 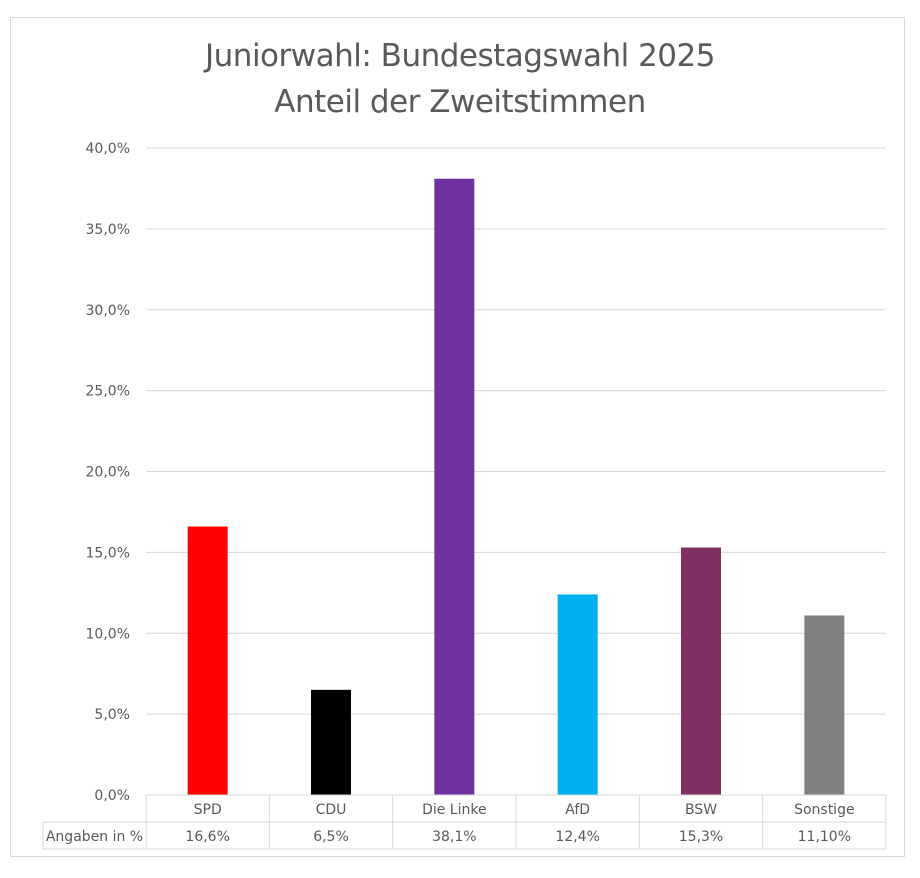 I want to click on table-row-label: Angaben in %, so click(x=94, y=837).